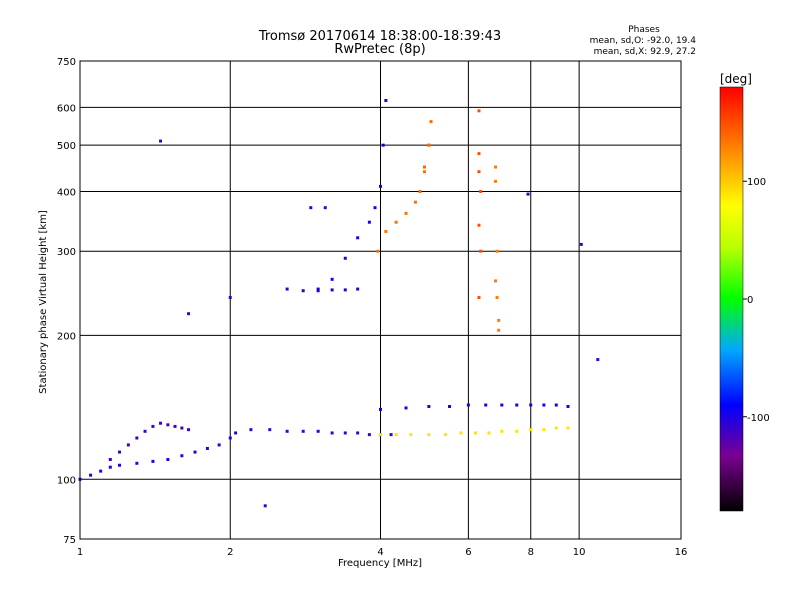 The height and width of the screenshot is (600, 800). What do you see at coordinates (66, 336) in the screenshot?
I see `y-tick-label: 200` at bounding box center [66, 336].